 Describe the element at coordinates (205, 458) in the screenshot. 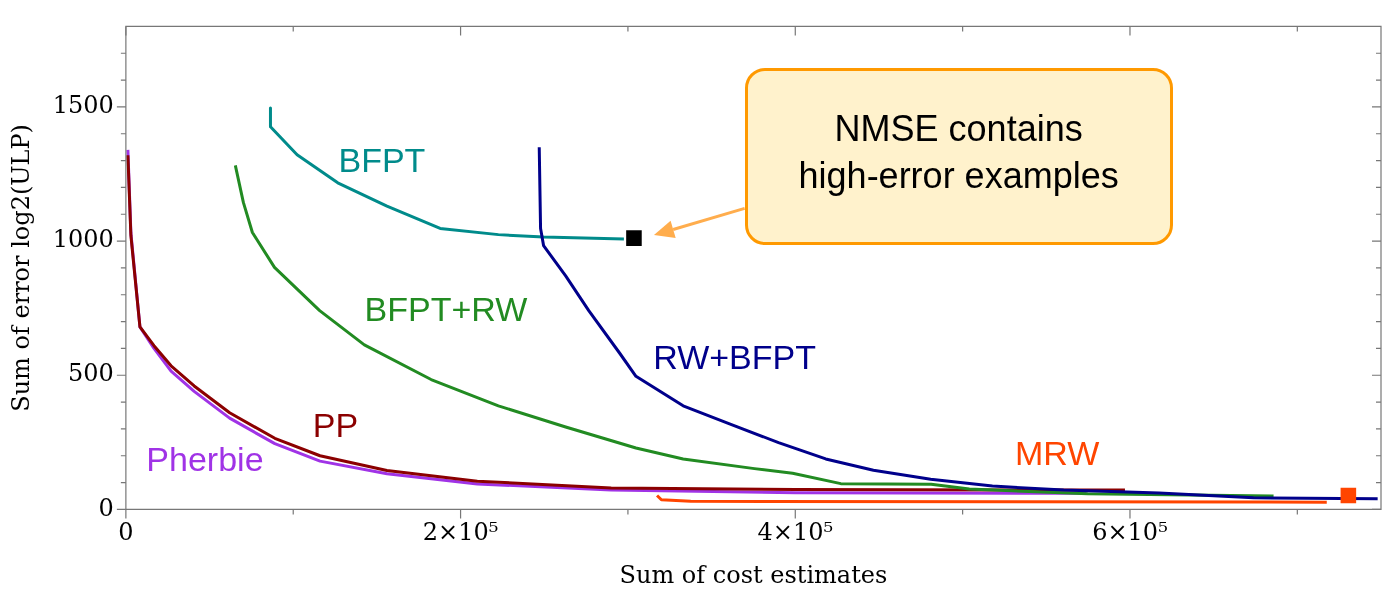

I see `series-label: Pherbie` at that location.